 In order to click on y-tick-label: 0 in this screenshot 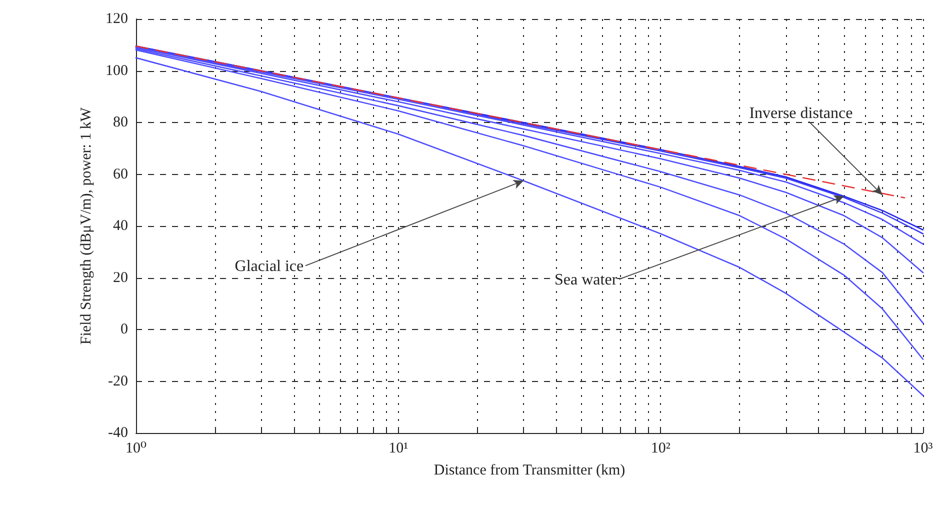, I will do `click(124, 330)`.